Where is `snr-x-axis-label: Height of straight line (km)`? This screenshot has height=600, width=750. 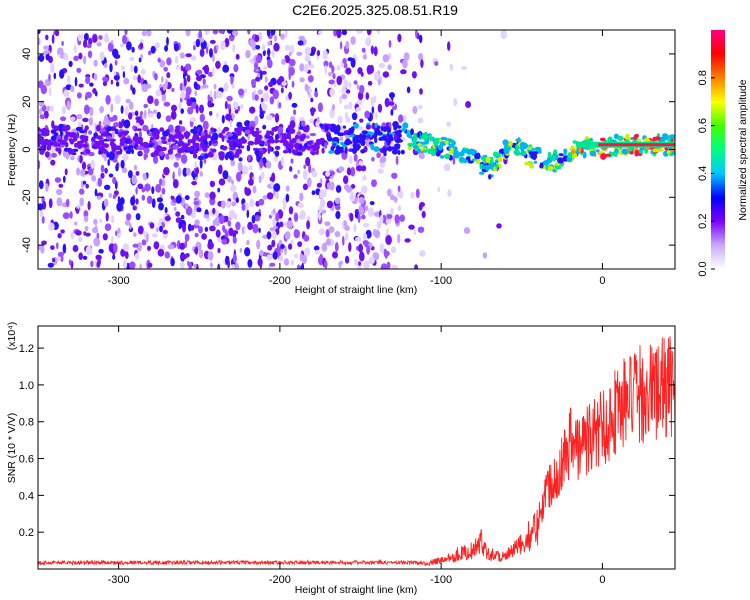
snr-x-axis-label: Height of straight line (km) is located at coordinates (356, 590).